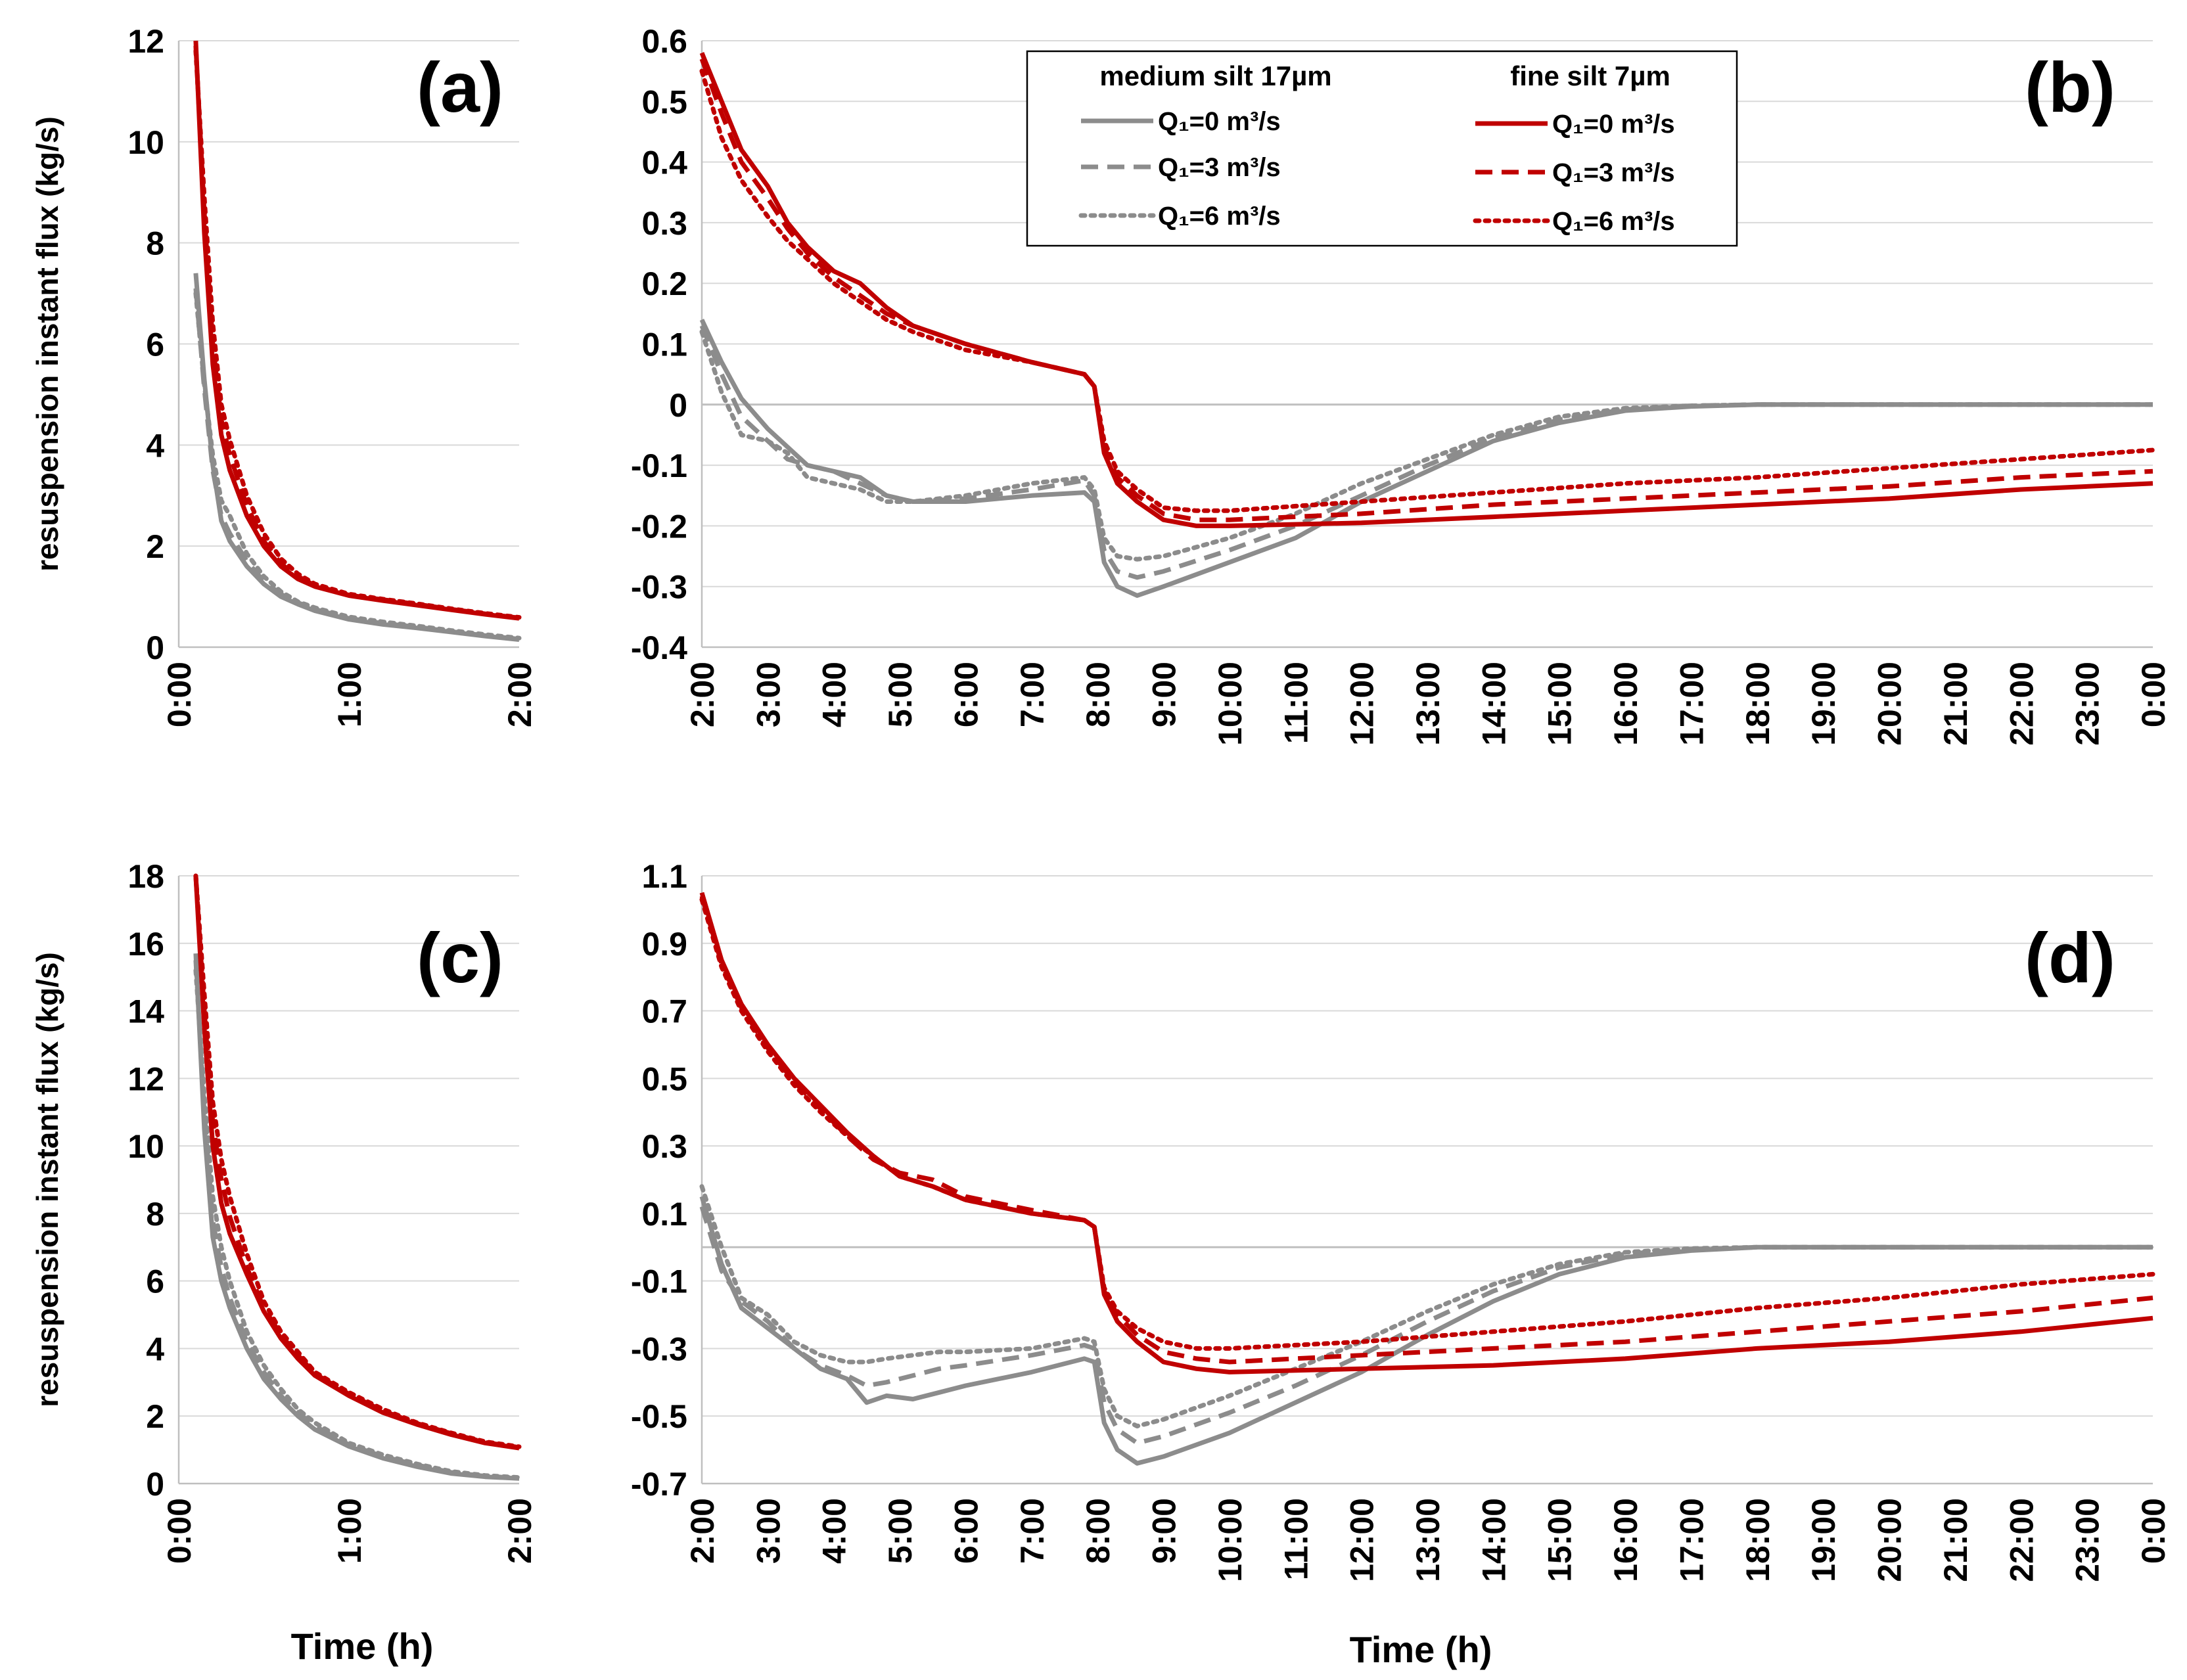 The height and width of the screenshot is (1680, 2187). What do you see at coordinates (664, 101) in the screenshot?
I see `y-tick-label: 0.5` at bounding box center [664, 101].